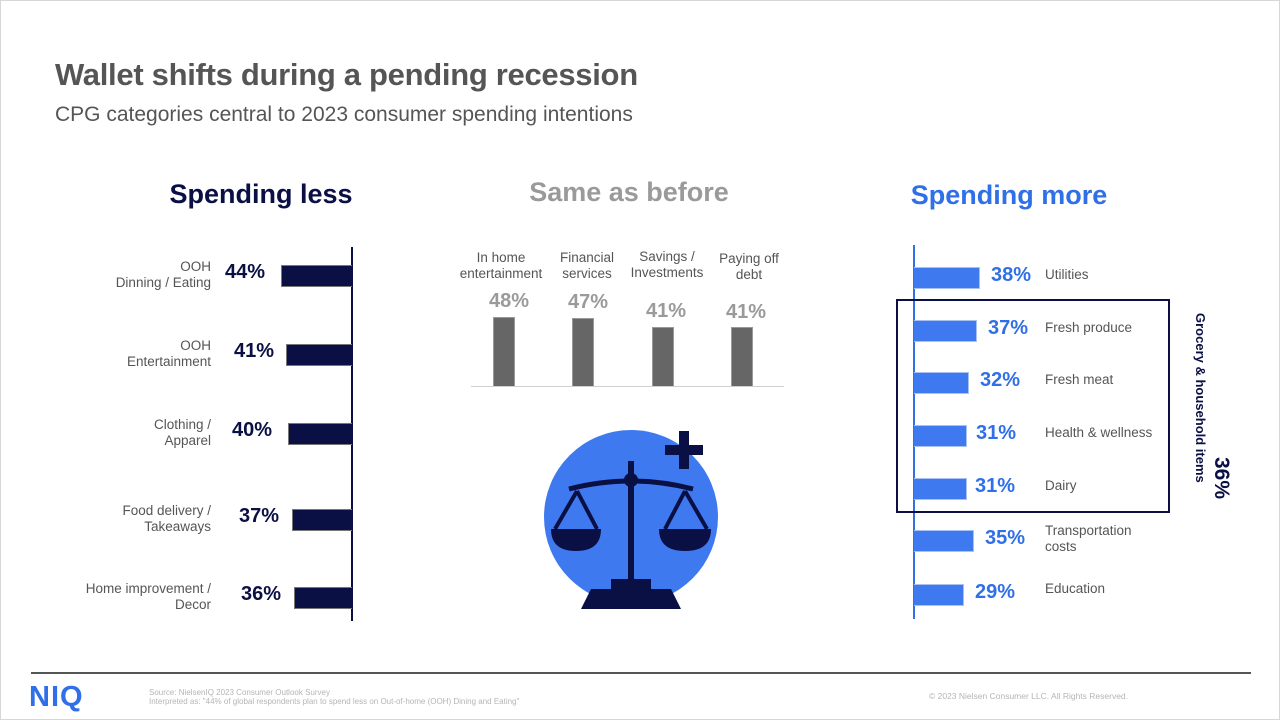 This screenshot has height=720, width=1280. Describe the element at coordinates (587, 265) in the screenshot. I see `column-label: Financial services` at that location.